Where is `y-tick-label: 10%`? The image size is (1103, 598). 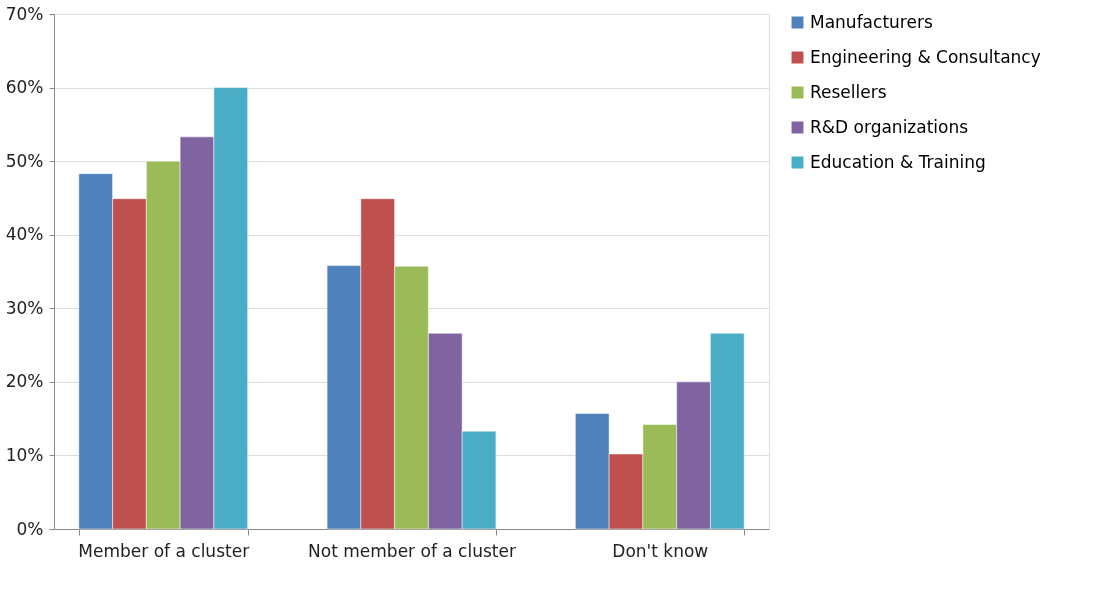
y-tick-label: 10% is located at coordinates (24, 454).